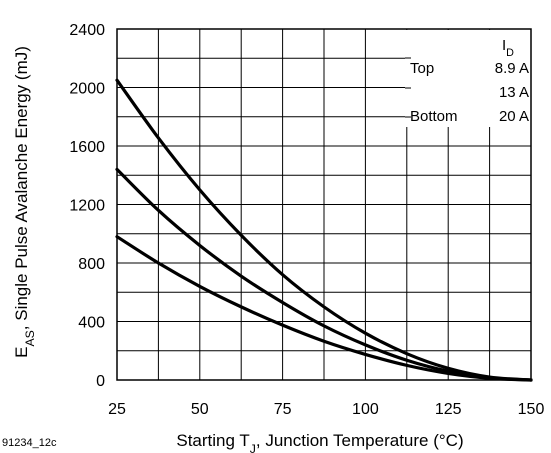  I want to click on y-tick-label: 1600, so click(87, 147).